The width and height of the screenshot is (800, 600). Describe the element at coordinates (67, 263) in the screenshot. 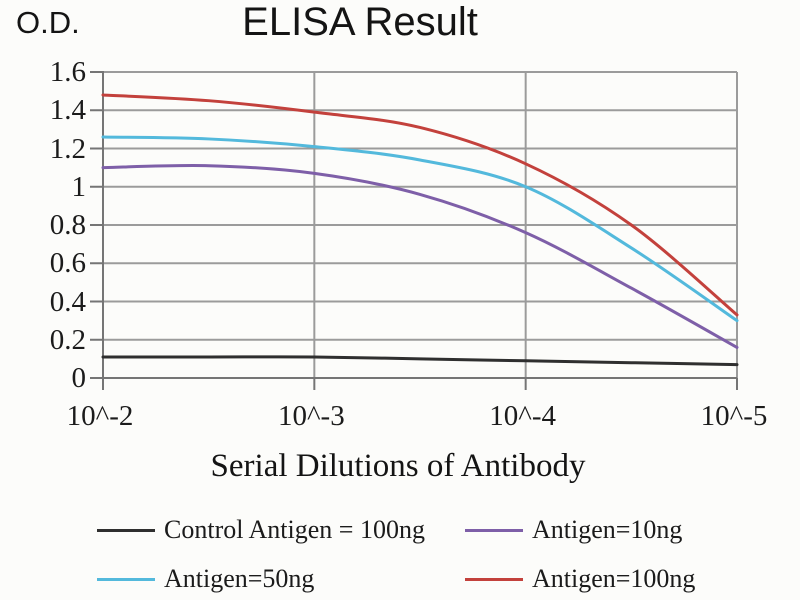

I see `y-tick-label: 0.6` at that location.